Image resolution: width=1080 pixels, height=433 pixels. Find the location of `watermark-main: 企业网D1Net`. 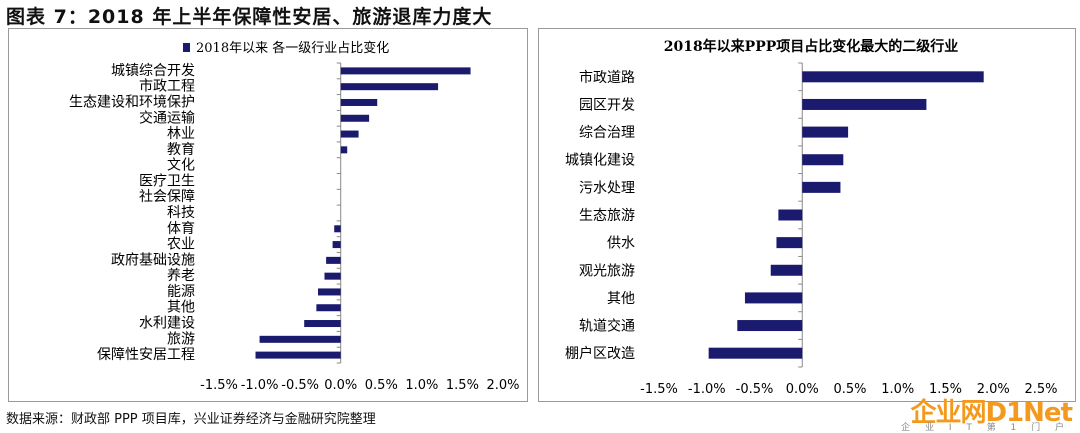

watermark-main: 企业网D1Net is located at coordinates (991, 413).